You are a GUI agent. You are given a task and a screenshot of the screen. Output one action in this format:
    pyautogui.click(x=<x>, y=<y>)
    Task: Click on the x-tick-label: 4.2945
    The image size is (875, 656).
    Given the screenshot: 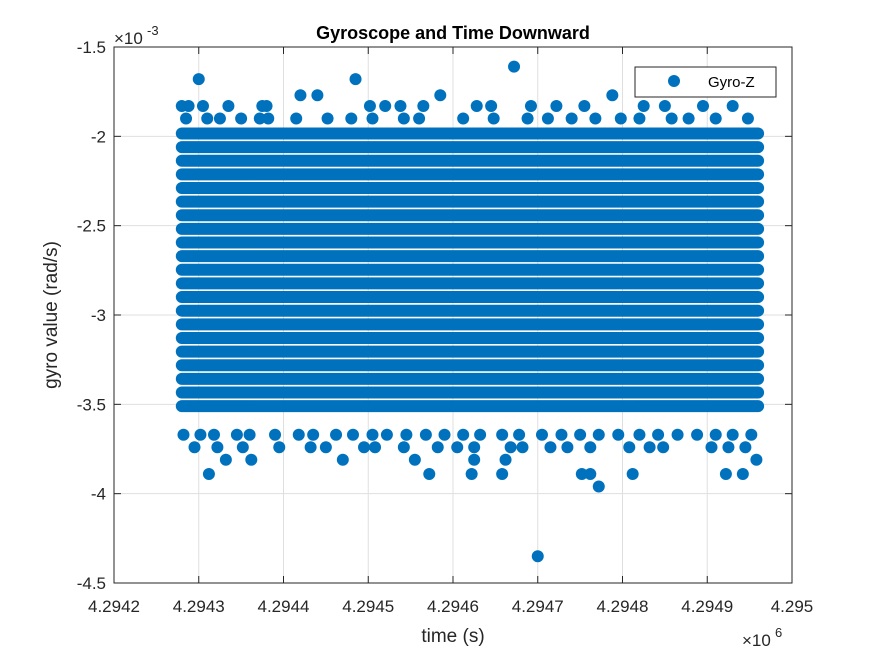 What is the action you would take?
    pyautogui.click(x=368, y=606)
    